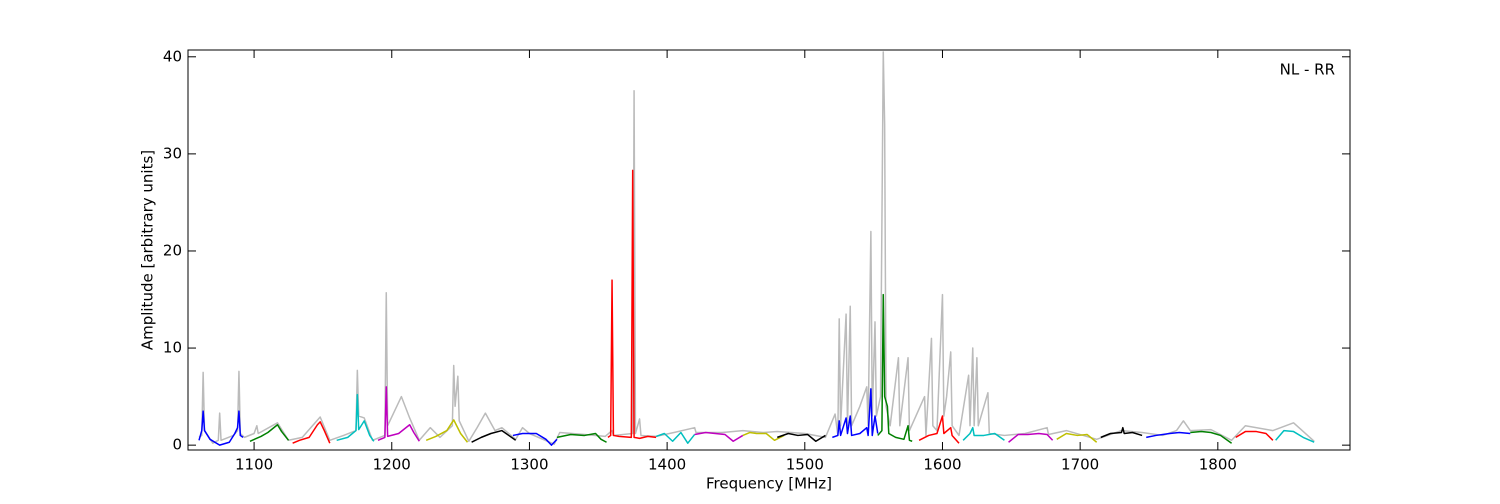 The image size is (1500, 504). What do you see at coordinates (148, 250) in the screenshot?
I see `y-axis-label: Amplitude [arbitrary units]` at bounding box center [148, 250].